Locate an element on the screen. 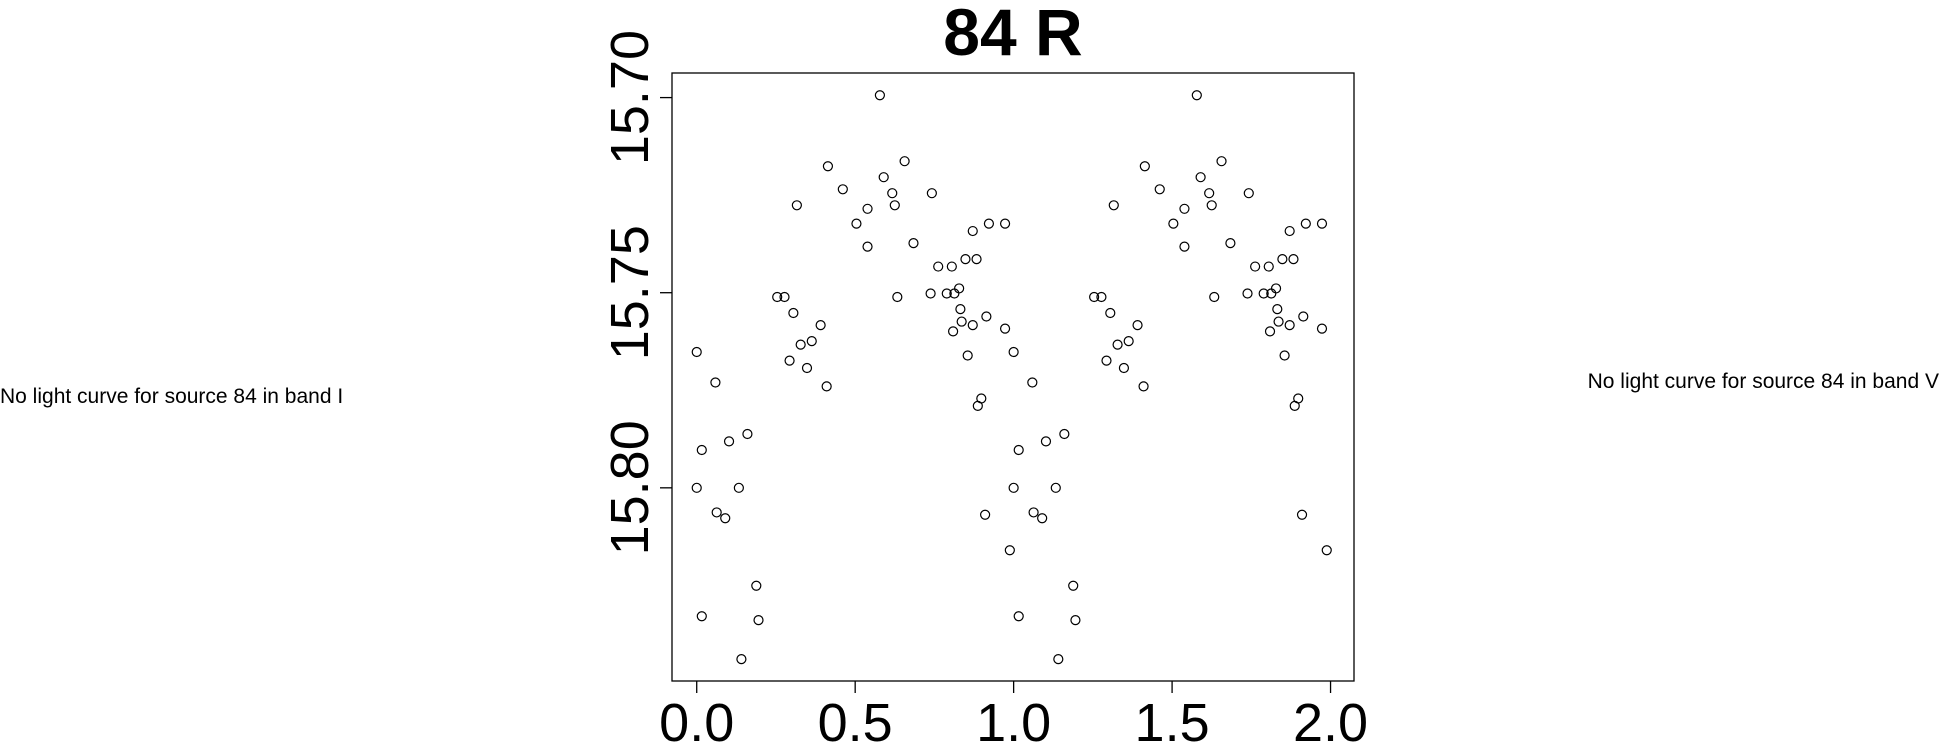 This screenshot has width=1941, height=746. y-tick-label: 15.75 is located at coordinates (630, 292).